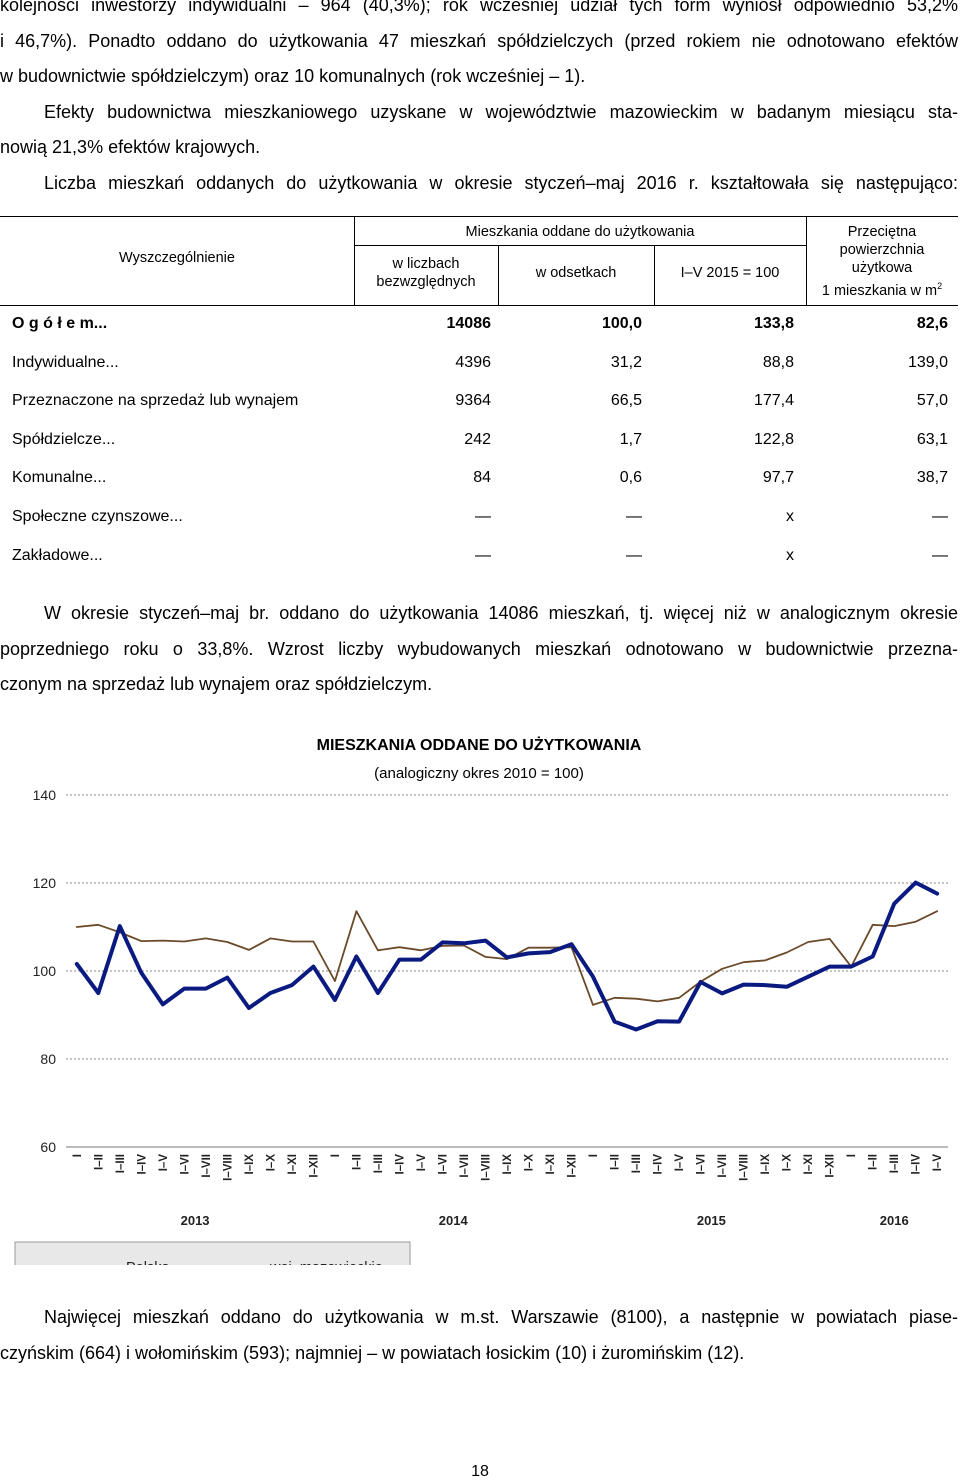 The width and height of the screenshot is (960, 1482). Describe the element at coordinates (580, 232) in the screenshot. I see `header-group: Mieszkania oddane do użytkowania` at that location.